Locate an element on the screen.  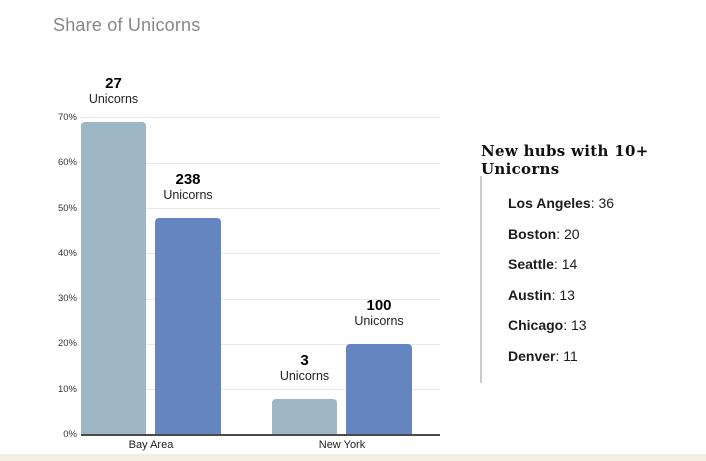
bar-new-york-light is located at coordinates (304, 416).